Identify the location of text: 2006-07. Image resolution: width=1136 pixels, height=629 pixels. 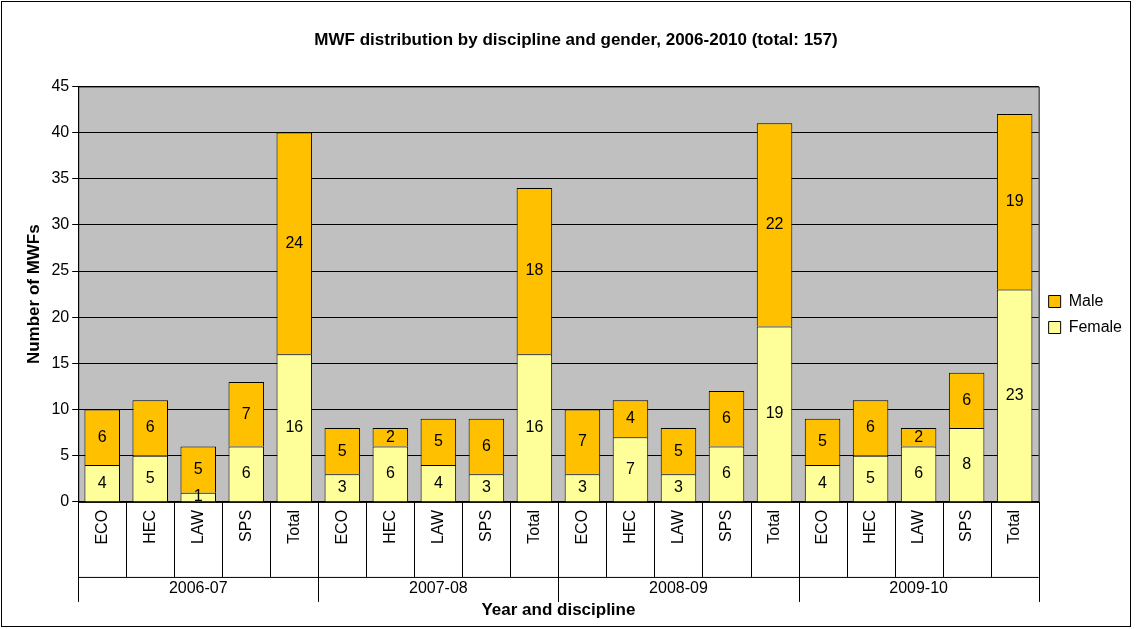
(198, 588).